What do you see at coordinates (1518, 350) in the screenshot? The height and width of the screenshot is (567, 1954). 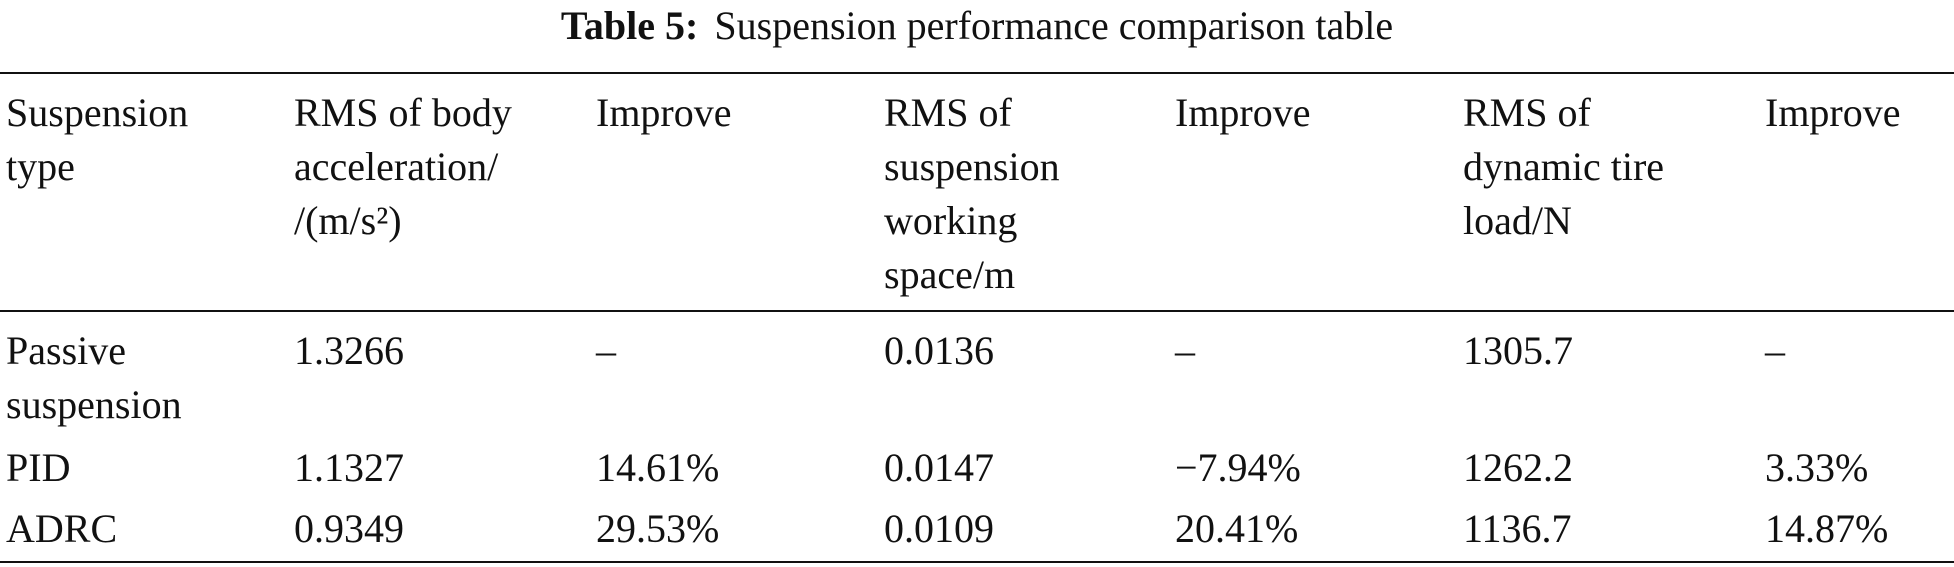 I see `table-cell: 1305.7` at bounding box center [1518, 350].